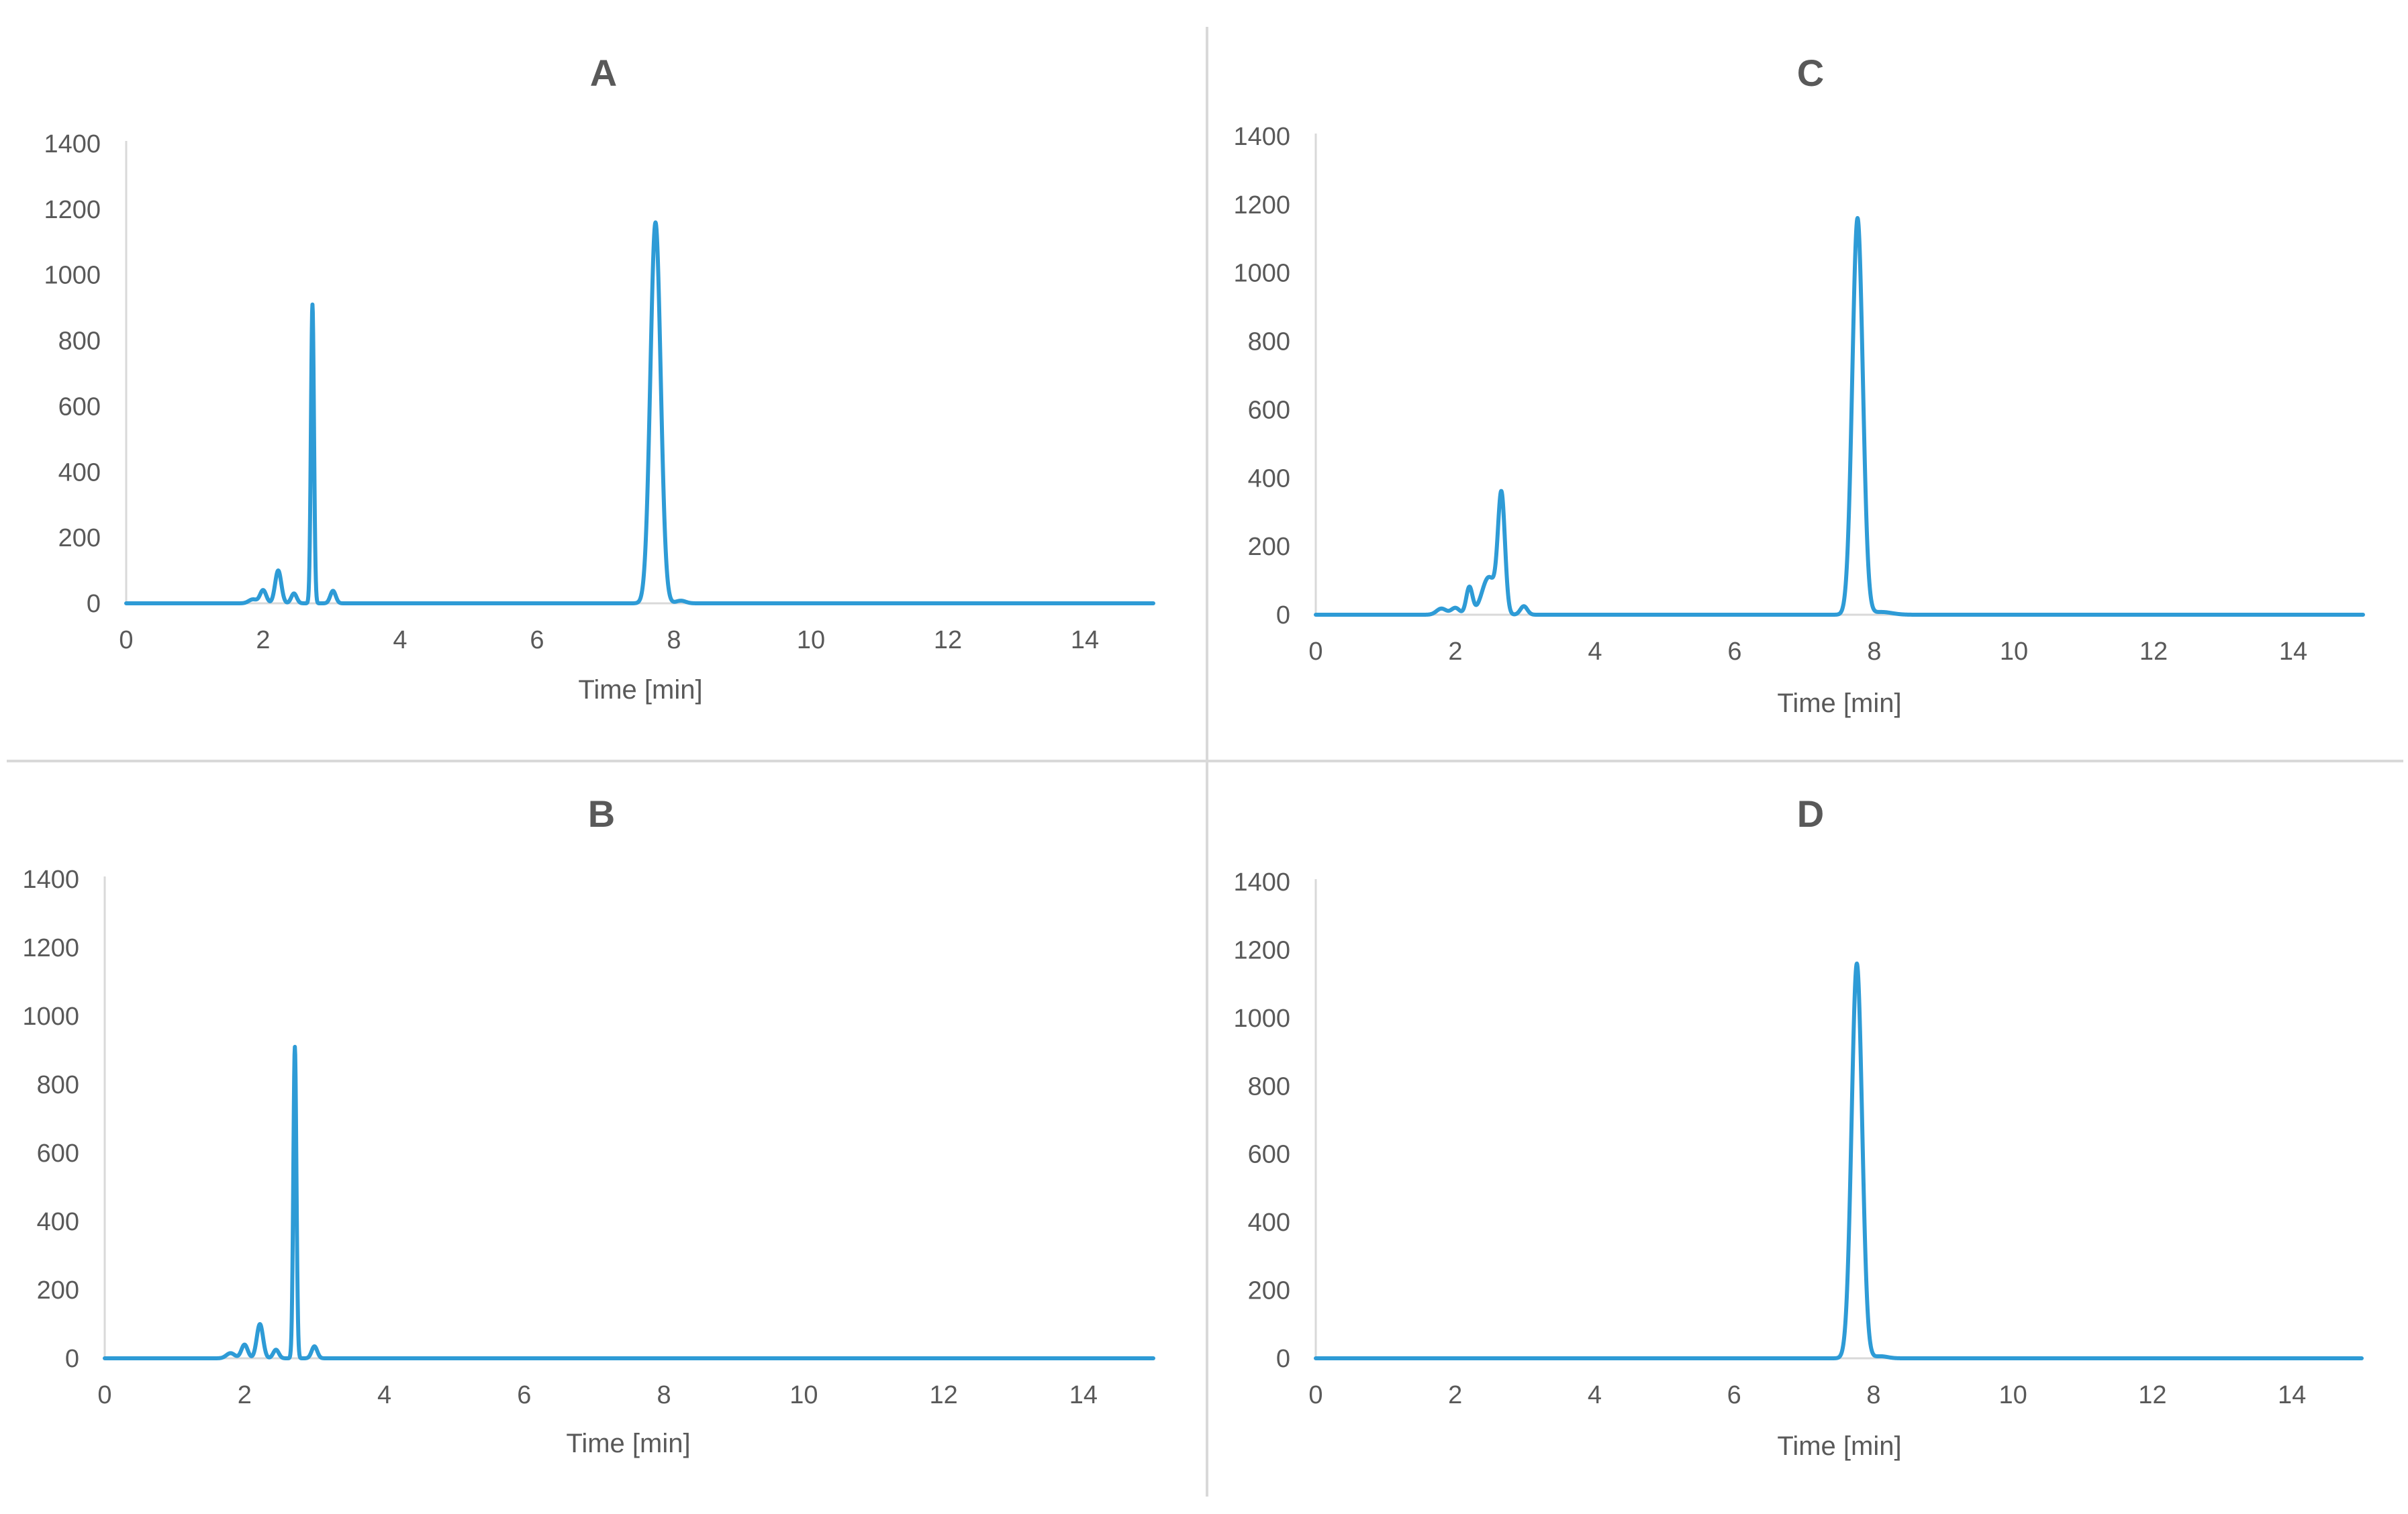 The image size is (2408, 1514). I want to click on panel-d-y-tick-label: 400, so click(1269, 1223).